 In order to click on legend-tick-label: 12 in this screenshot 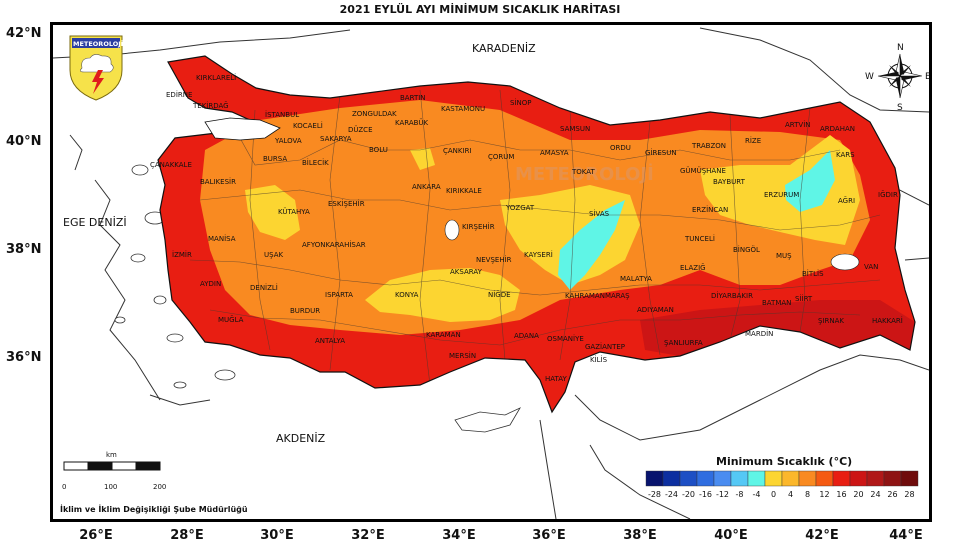, I will do `click(824, 494)`.